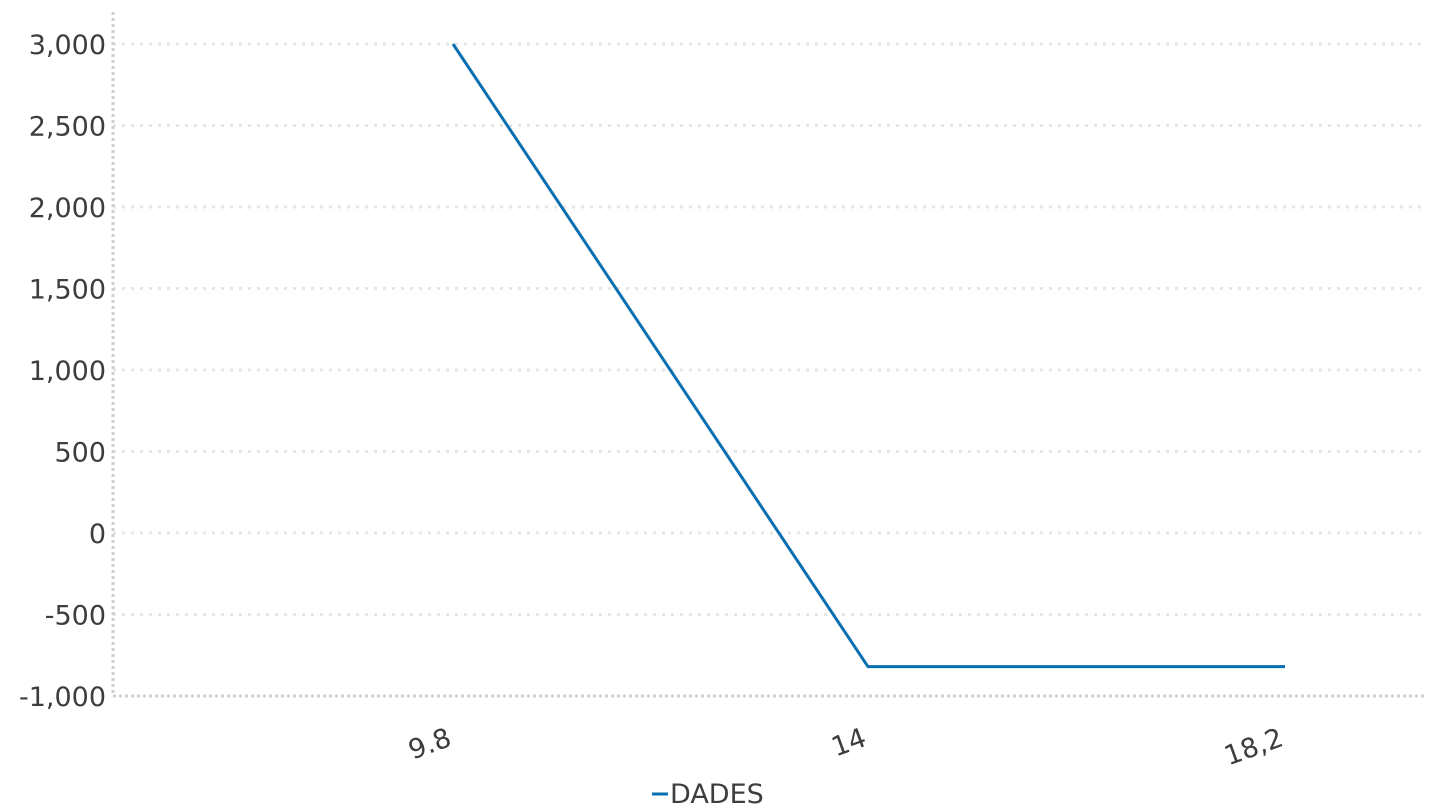 This screenshot has height=807, width=1437. What do you see at coordinates (67, 371) in the screenshot?
I see `y-tick-label: 1,000` at bounding box center [67, 371].